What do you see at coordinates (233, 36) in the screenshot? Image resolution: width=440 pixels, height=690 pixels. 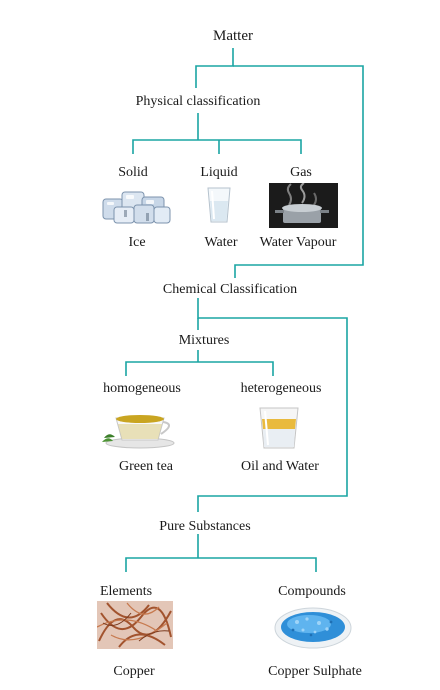 I see `root-matter: Matter` at bounding box center [233, 36].